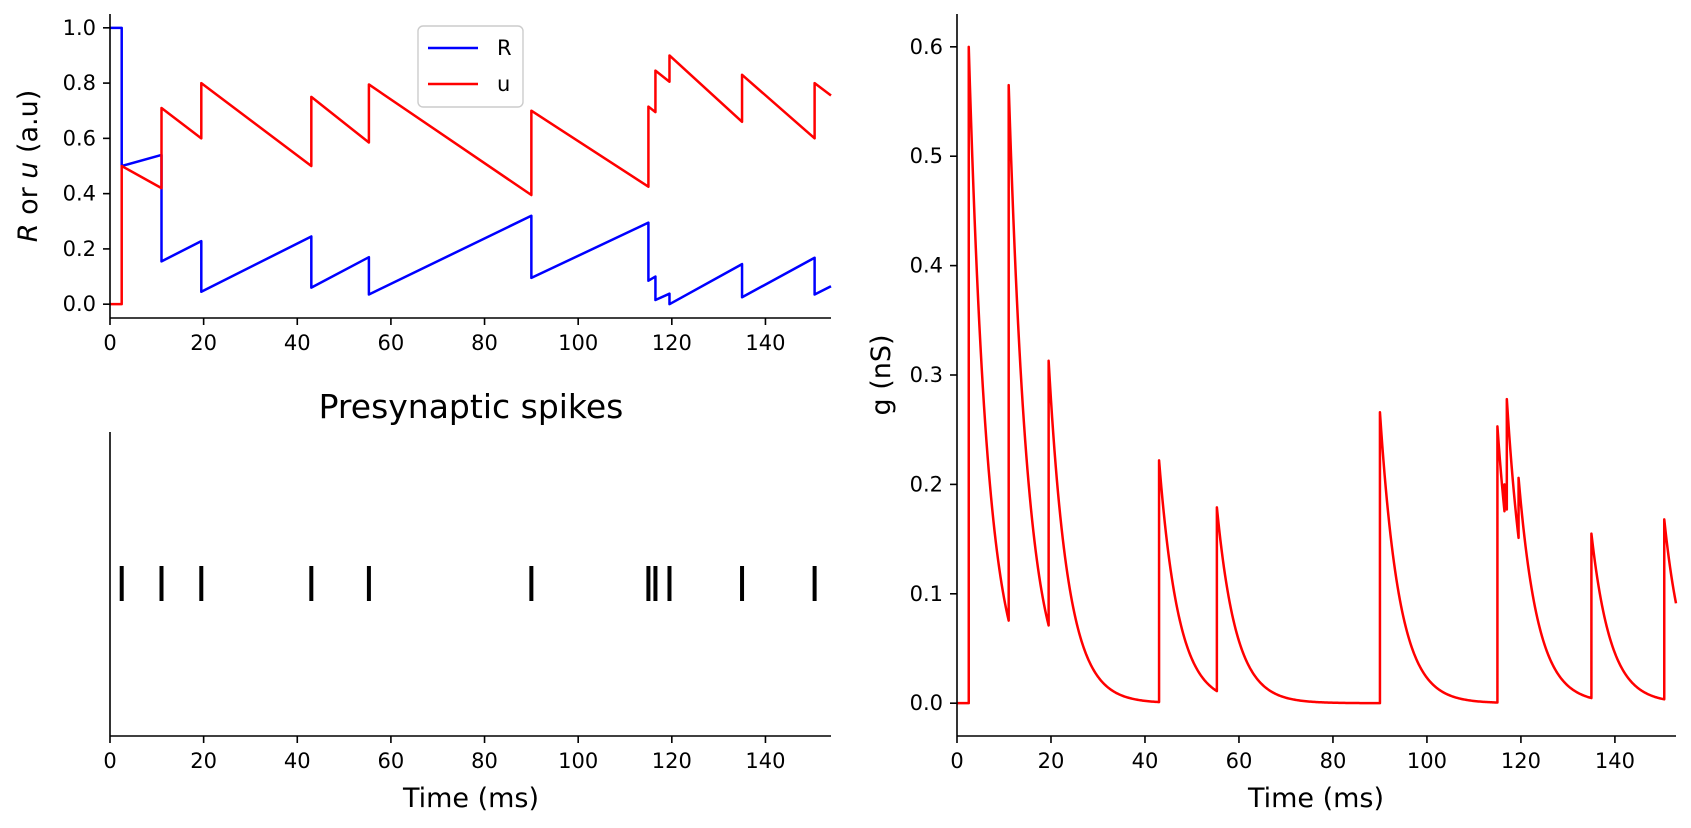 The image size is (1691, 828). I want to click on ru-x-tick-label: 20, so click(203, 343).